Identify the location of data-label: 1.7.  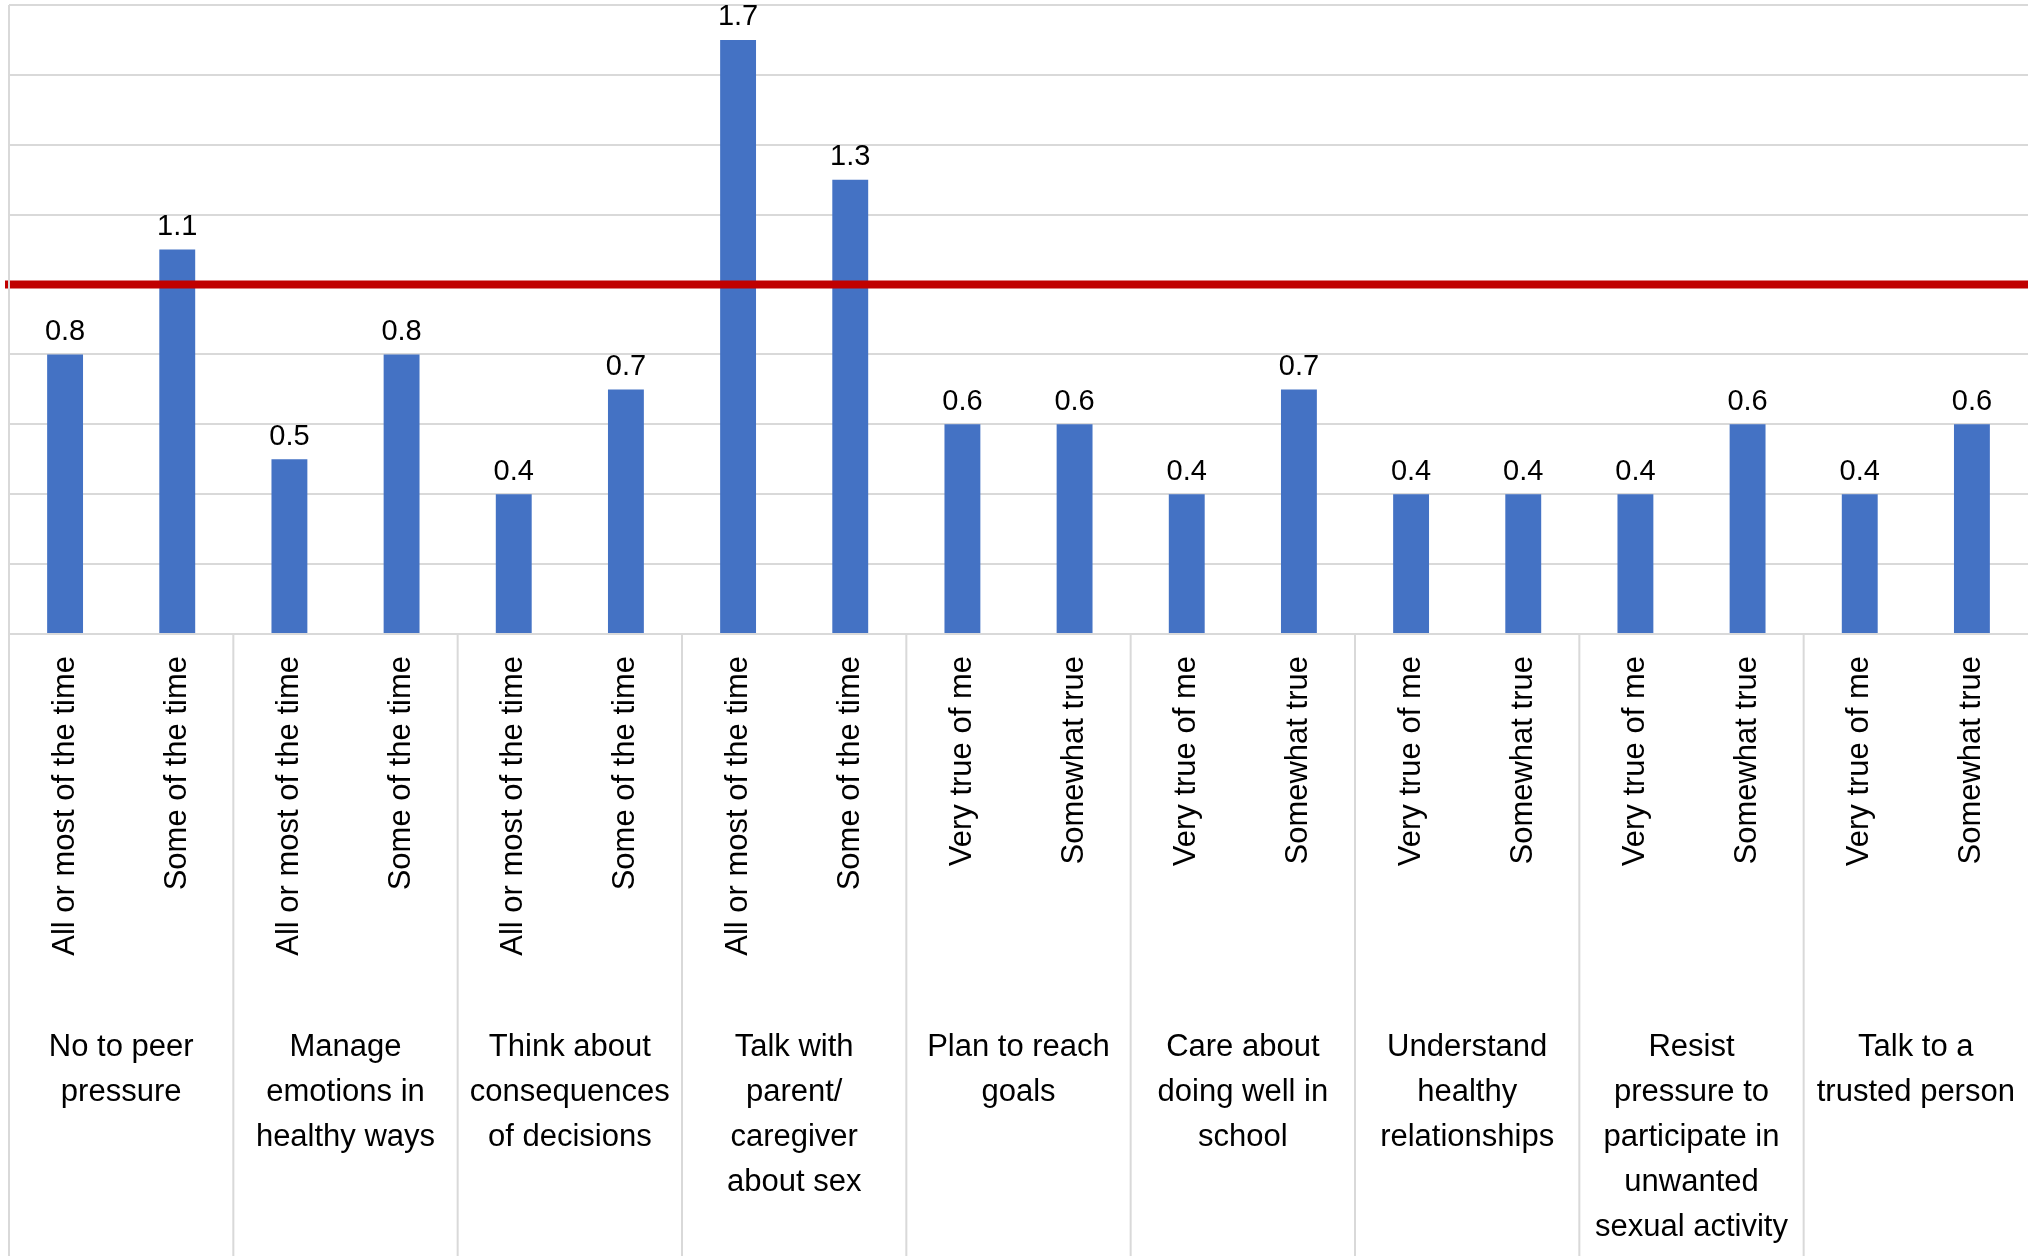
(738, 16).